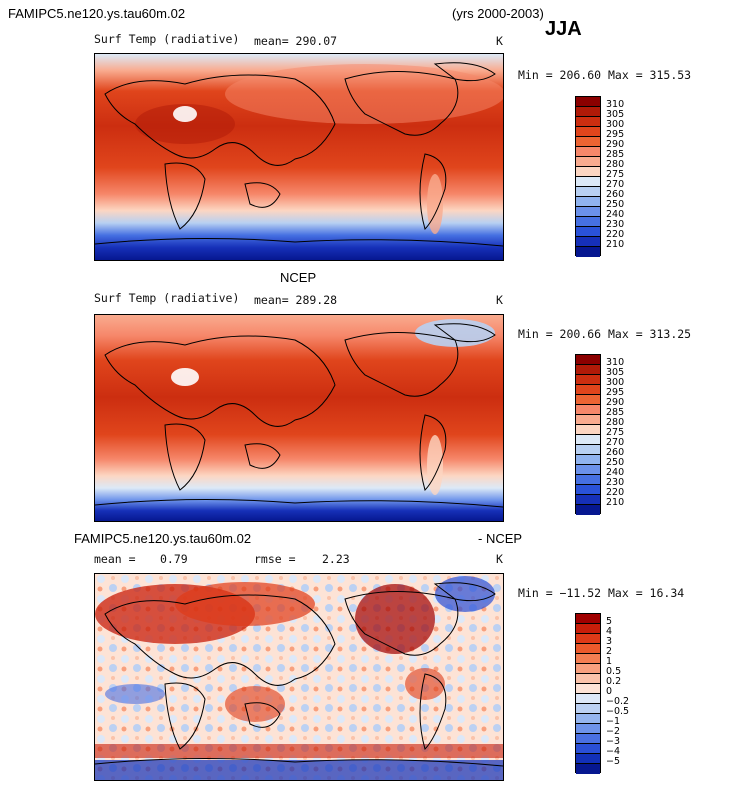 This screenshot has width=733, height=789. I want to click on panel2-colorbar, so click(588, 434).